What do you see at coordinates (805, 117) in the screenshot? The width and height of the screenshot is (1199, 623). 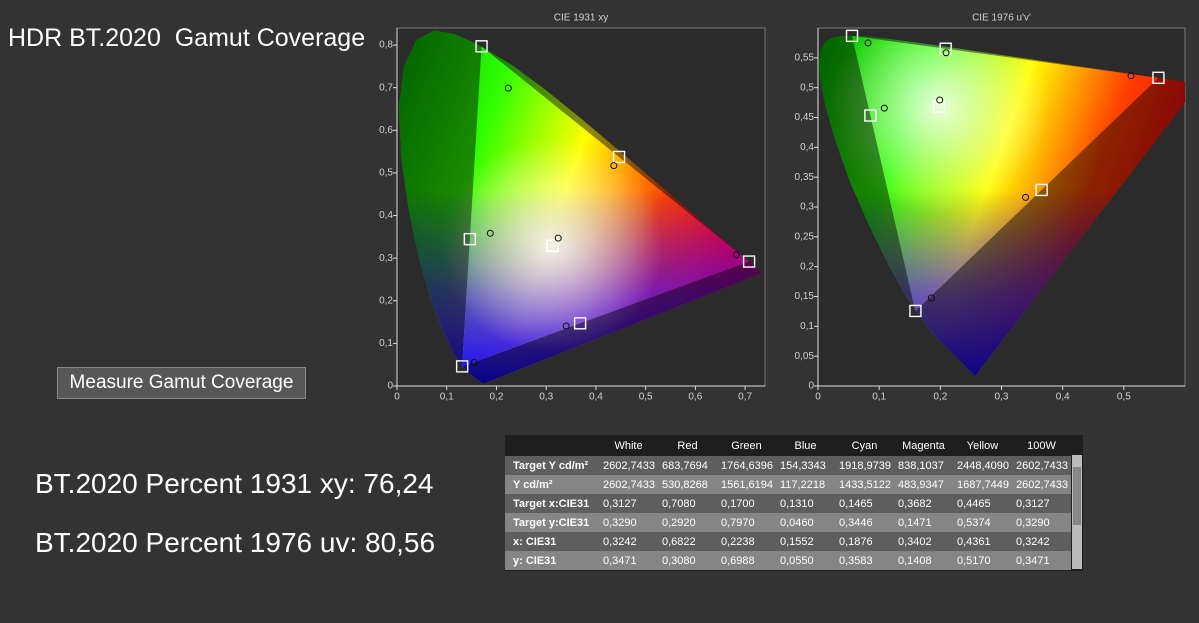 I see `y-tick-label: 0,45` at bounding box center [805, 117].